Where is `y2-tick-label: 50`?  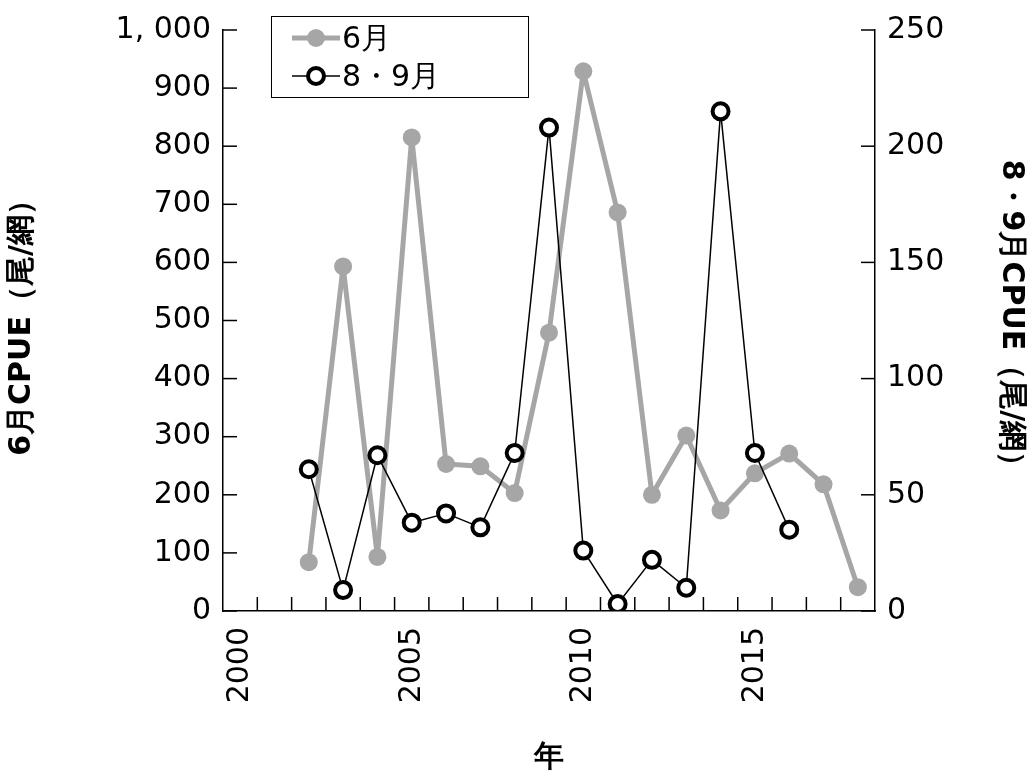 y2-tick-label: 50 is located at coordinates (906, 492).